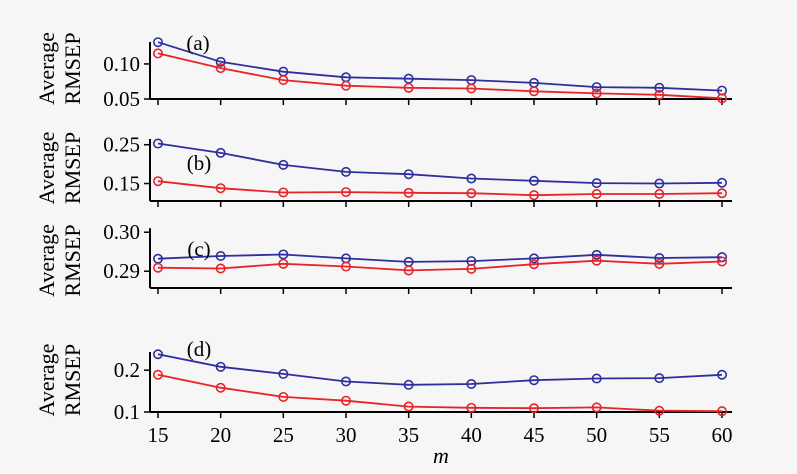 Image resolution: width=797 pixels, height=474 pixels. Describe the element at coordinates (408, 435) in the screenshot. I see `x-tick-label: 35` at that location.